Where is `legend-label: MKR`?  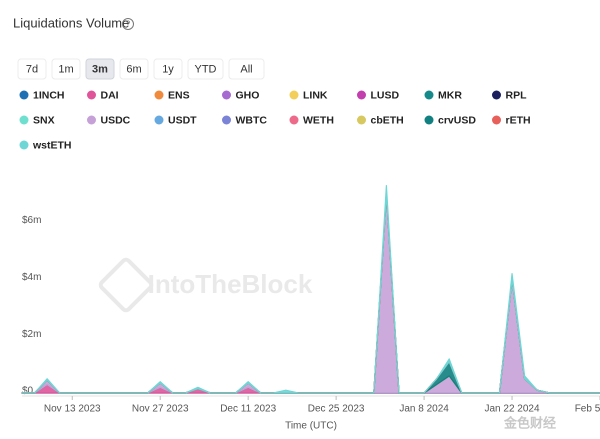 legend-label: MKR is located at coordinates (450, 95).